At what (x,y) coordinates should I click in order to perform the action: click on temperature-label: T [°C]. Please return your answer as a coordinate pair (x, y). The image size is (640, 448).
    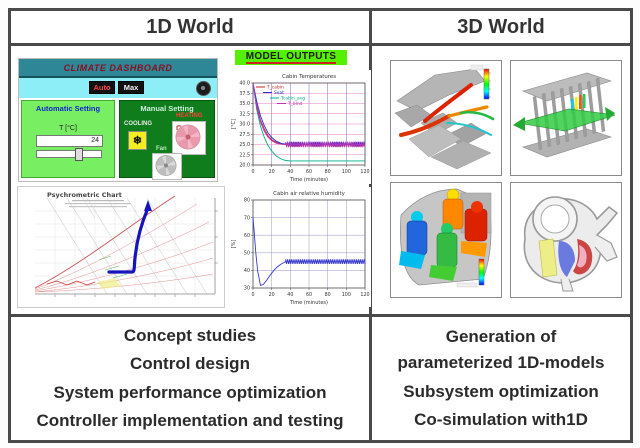
    Looking at the image, I should click on (68, 128).